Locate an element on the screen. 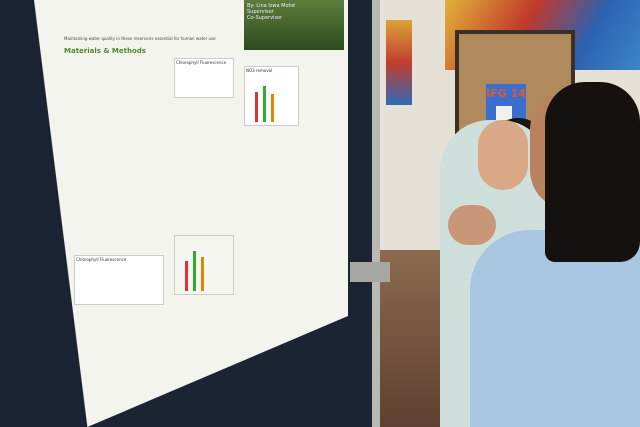 The width and height of the screenshot is (640, 427). supervisor-line: Supervisor is located at coordinates (260, 12).